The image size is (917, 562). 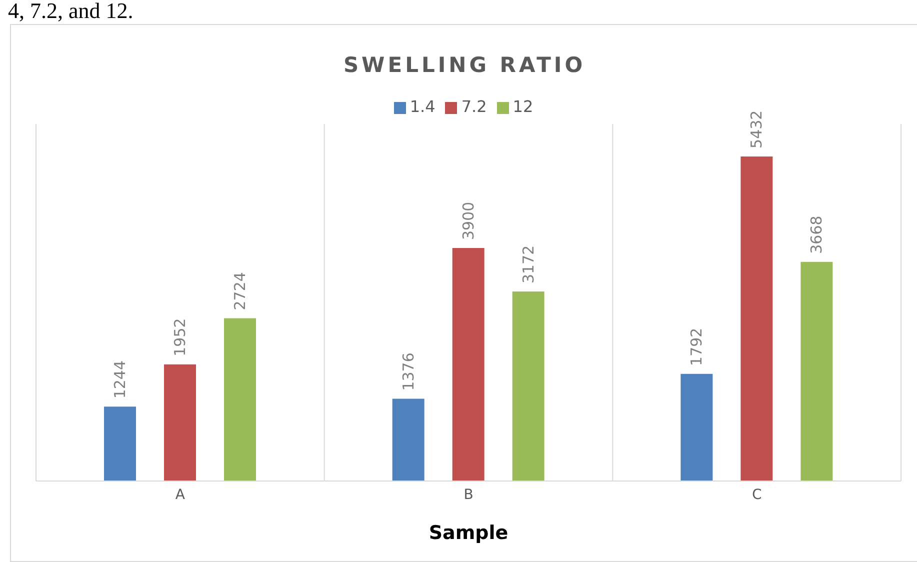 I want to click on data-label: 3900, so click(x=468, y=221).